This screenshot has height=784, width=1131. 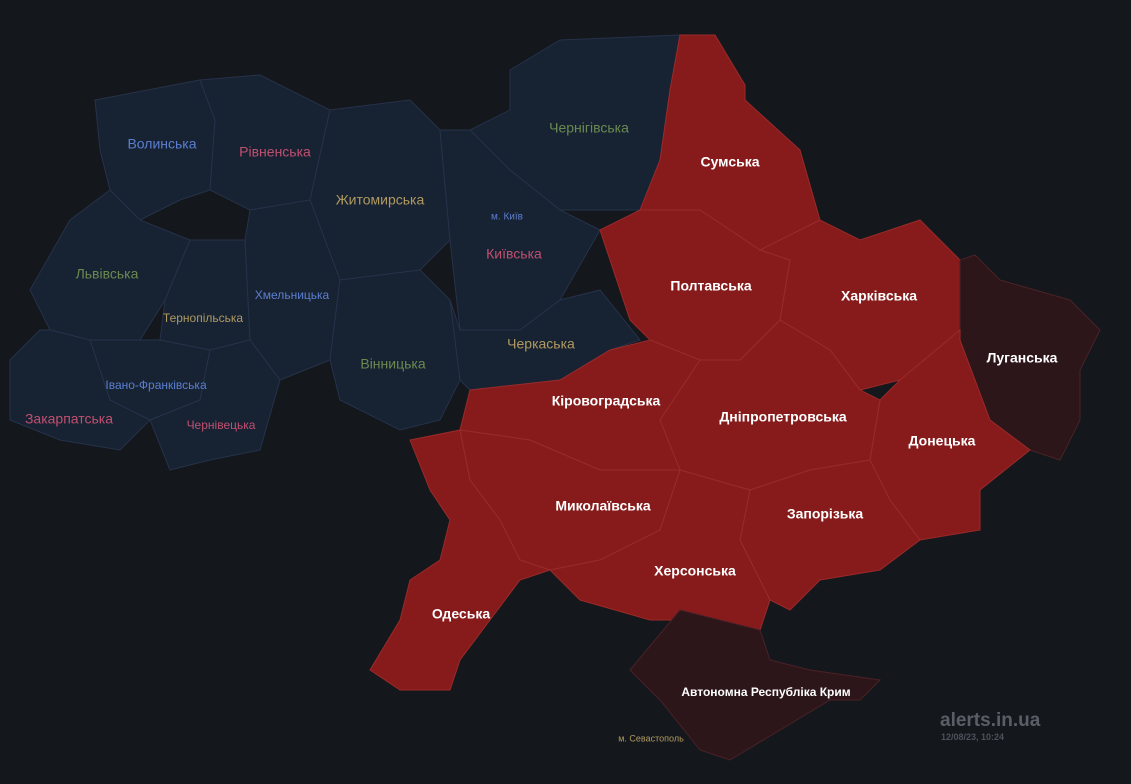 I want to click on label-donetsk: Донецька, so click(x=942, y=441).